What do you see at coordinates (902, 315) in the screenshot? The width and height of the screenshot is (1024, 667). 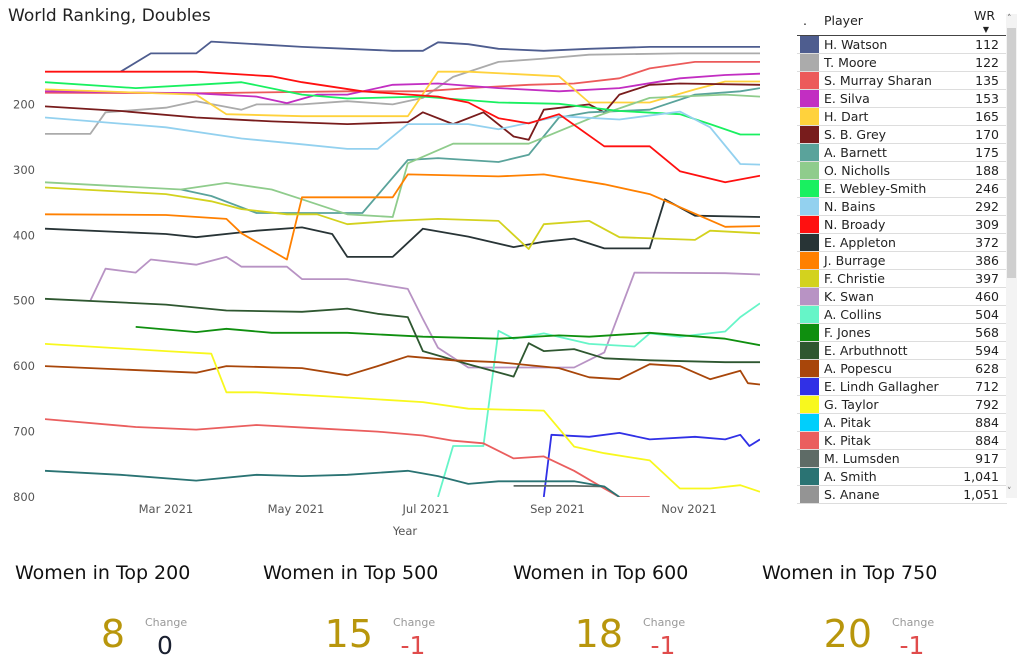 I see `table-row: A. Collins 504` at bounding box center [902, 315].